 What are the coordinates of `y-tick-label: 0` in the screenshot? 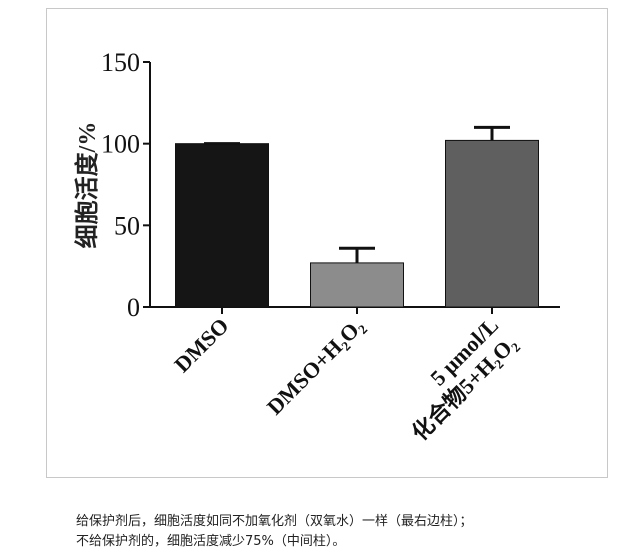 It's located at (133, 307).